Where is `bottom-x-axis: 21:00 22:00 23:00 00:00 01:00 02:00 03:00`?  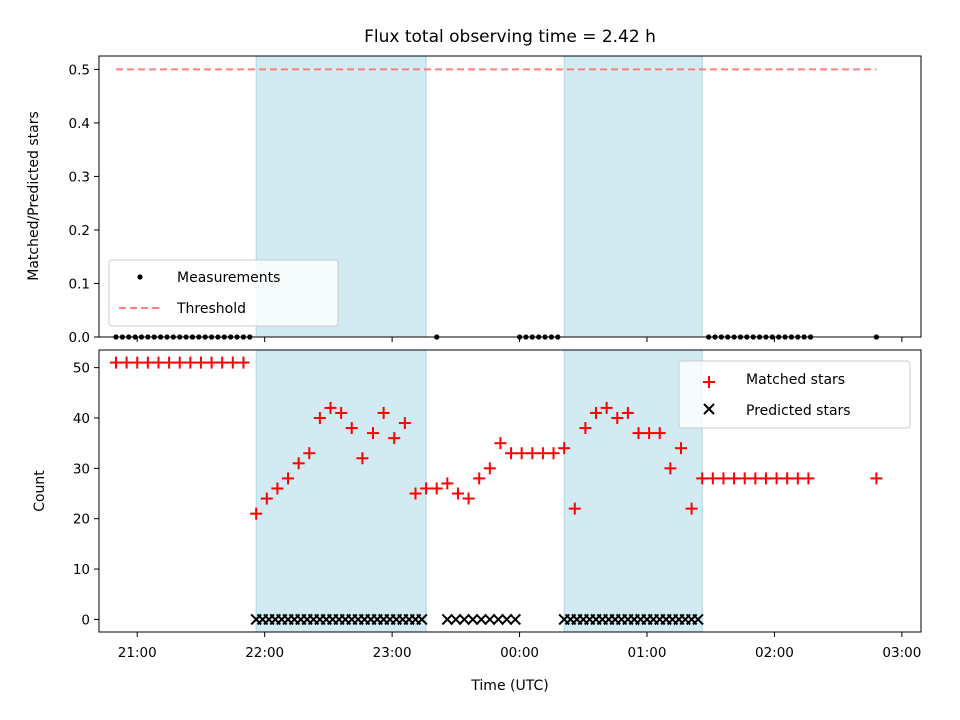 bottom-x-axis: 21:00 22:00 23:00 00:00 01:00 02:00 03:00 is located at coordinates (519, 646).